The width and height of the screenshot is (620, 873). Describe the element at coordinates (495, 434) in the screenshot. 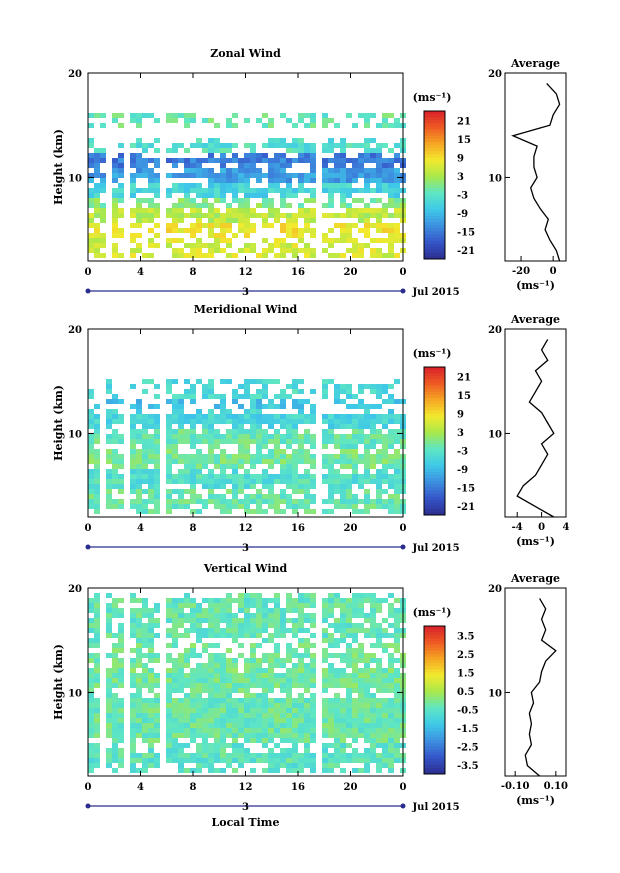

I see `profile-y-tick-label: 10` at that location.